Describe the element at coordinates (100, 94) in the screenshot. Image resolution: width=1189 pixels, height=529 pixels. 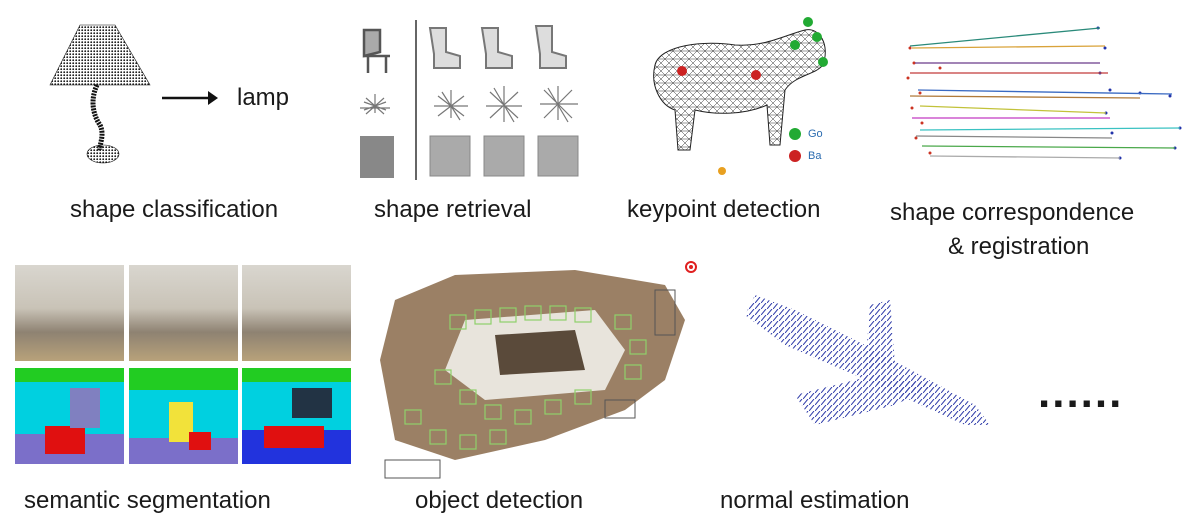
I see `lamp-point-cloud` at that location.